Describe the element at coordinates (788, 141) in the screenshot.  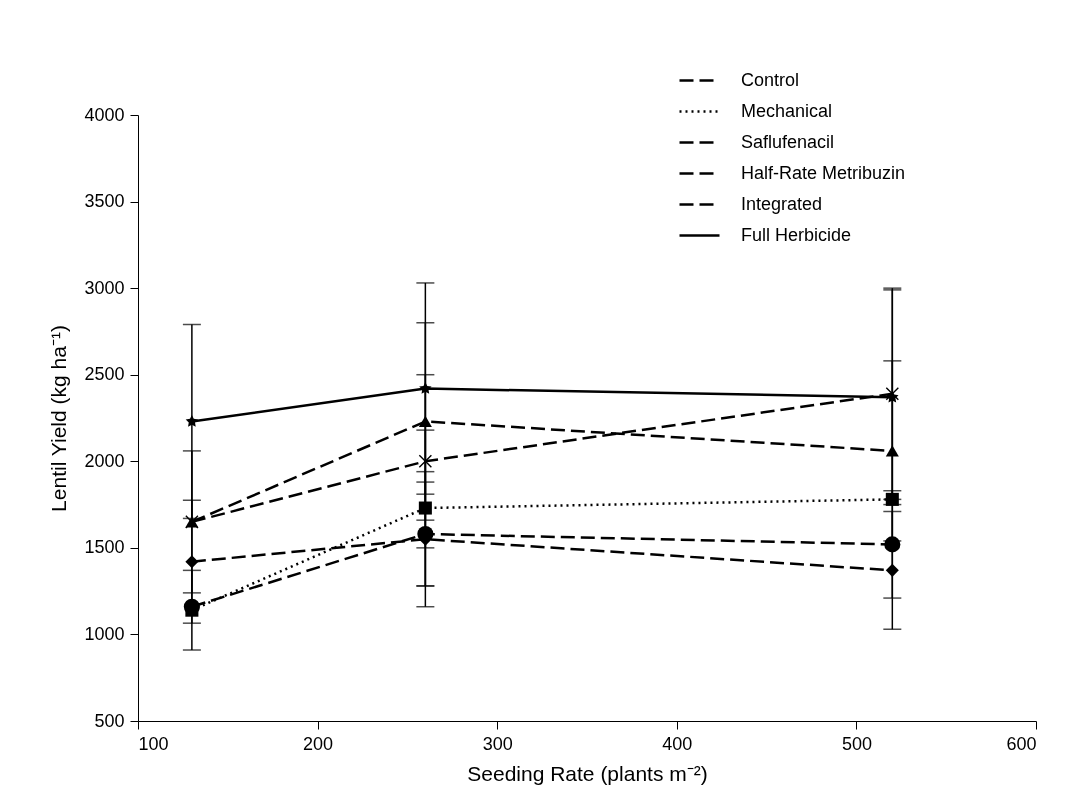
I see `legend-label: Saflufenacil` at that location.